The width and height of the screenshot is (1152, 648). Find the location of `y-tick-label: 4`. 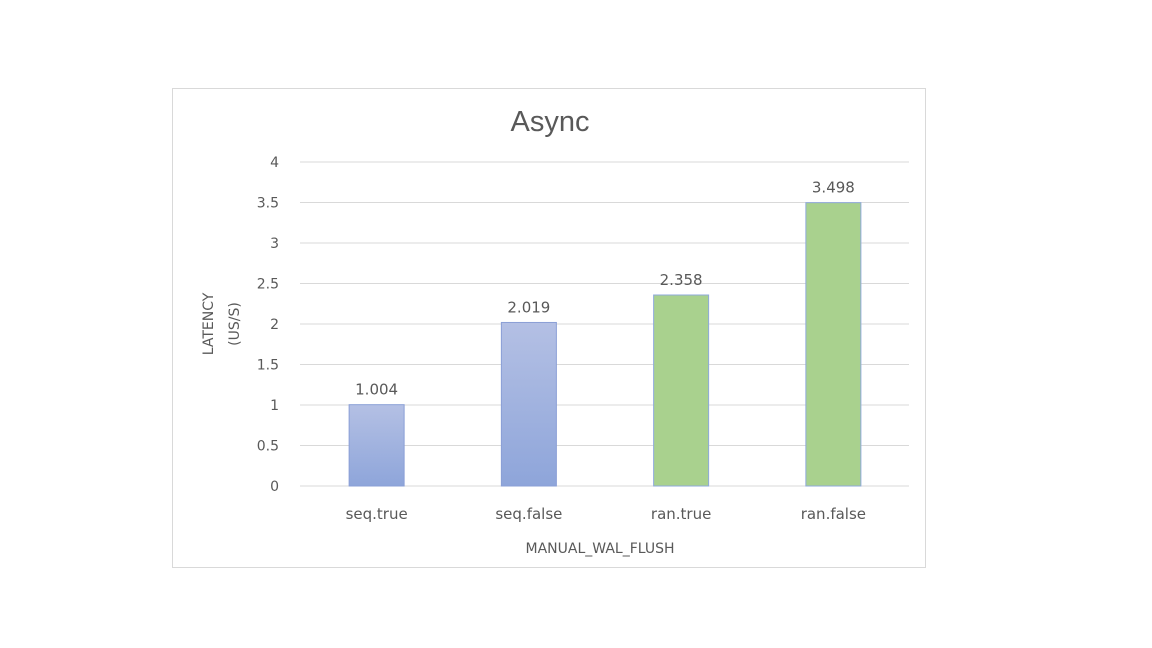

y-tick-label: 4 is located at coordinates (274, 163).